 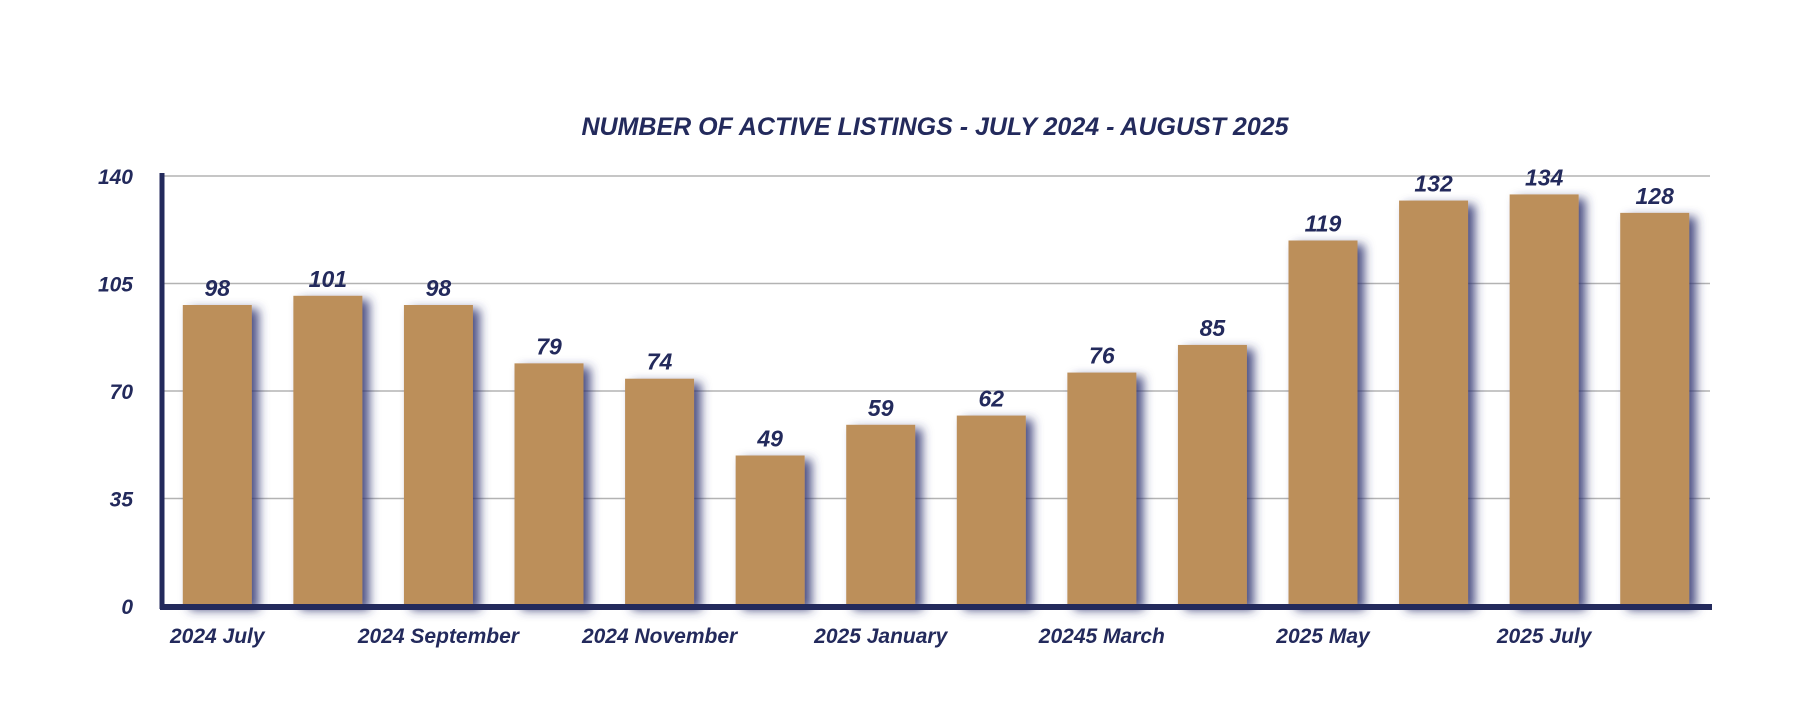 I want to click on data-label: 74, so click(x=660, y=362).